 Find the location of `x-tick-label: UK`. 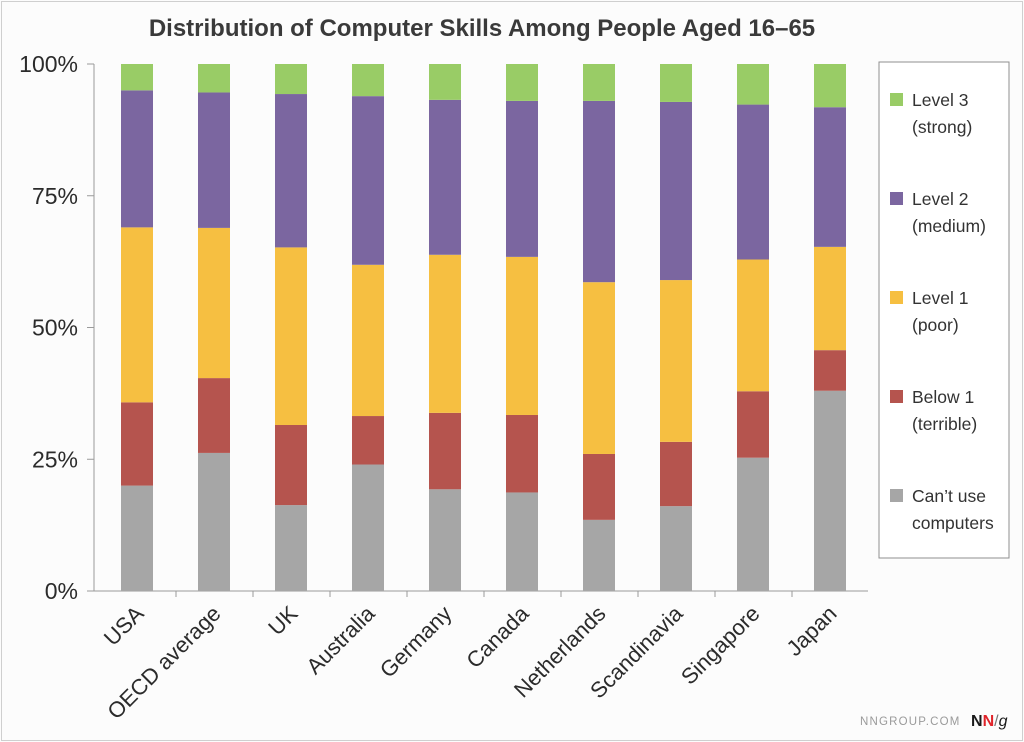

x-tick-label: UK is located at coordinates (283, 621).